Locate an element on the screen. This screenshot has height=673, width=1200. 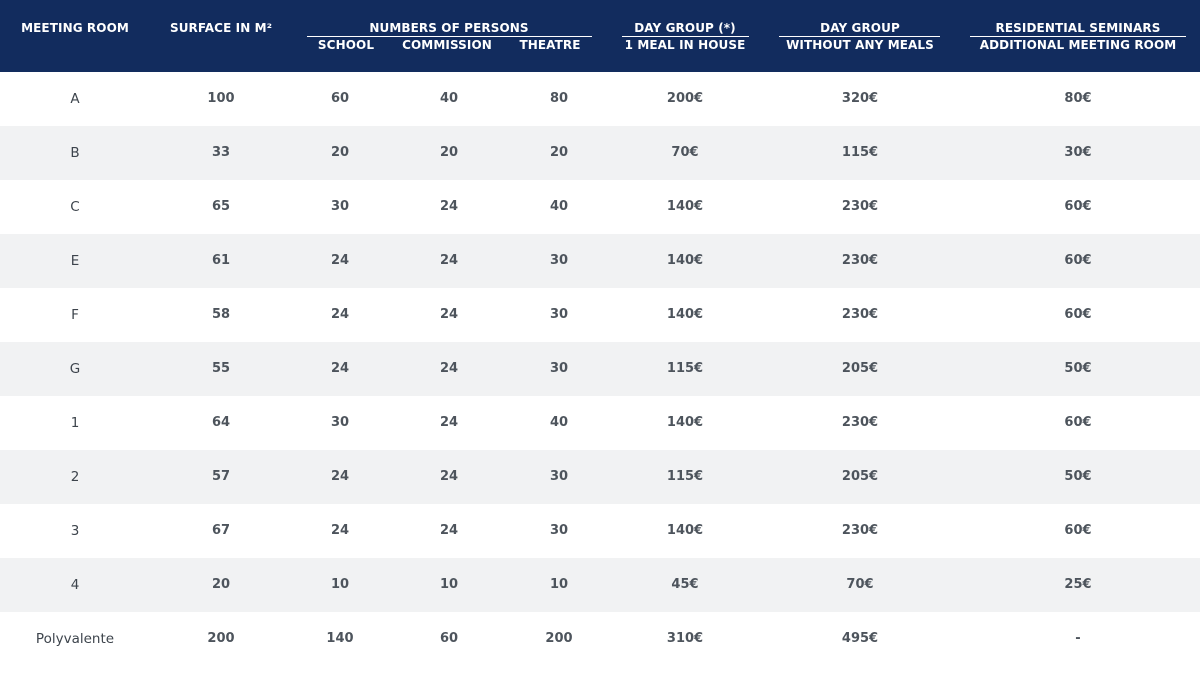
header-day-group-no-meal: DAY GROUP is located at coordinates (860, 28).